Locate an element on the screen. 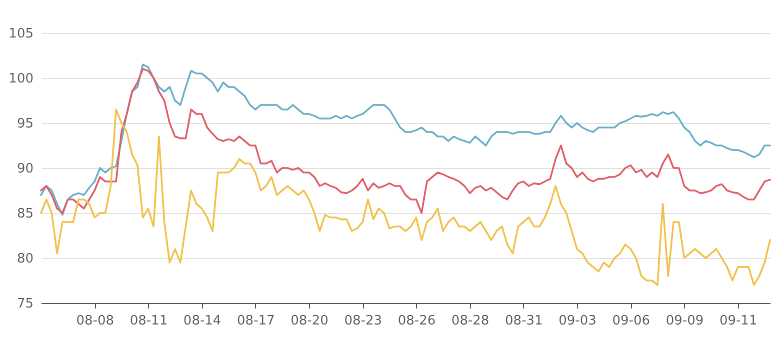 Image resolution: width=784 pixels, height=343 pixels. x-tick-label: 09-06 is located at coordinates (631, 321).